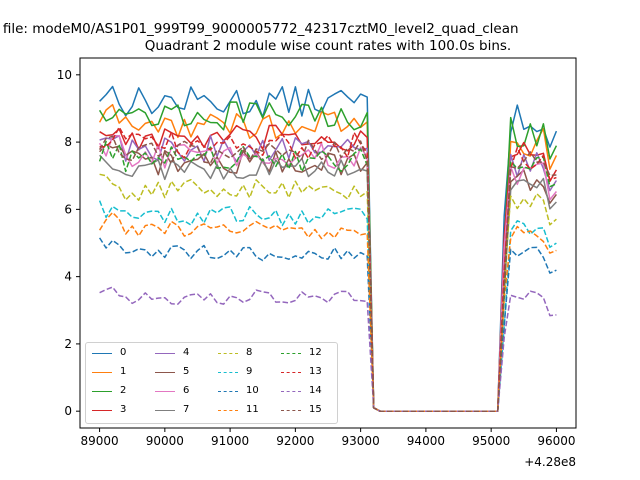 This screenshot has height=480, width=640. What do you see at coordinates (315, 352) in the screenshot?
I see `legend-label: 12` at bounding box center [315, 352].